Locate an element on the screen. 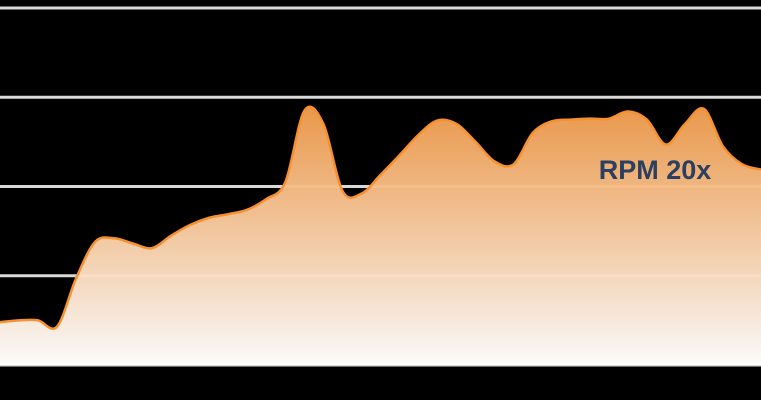 The height and width of the screenshot is (400, 761). series-label: RPM 20x is located at coordinates (655, 170).